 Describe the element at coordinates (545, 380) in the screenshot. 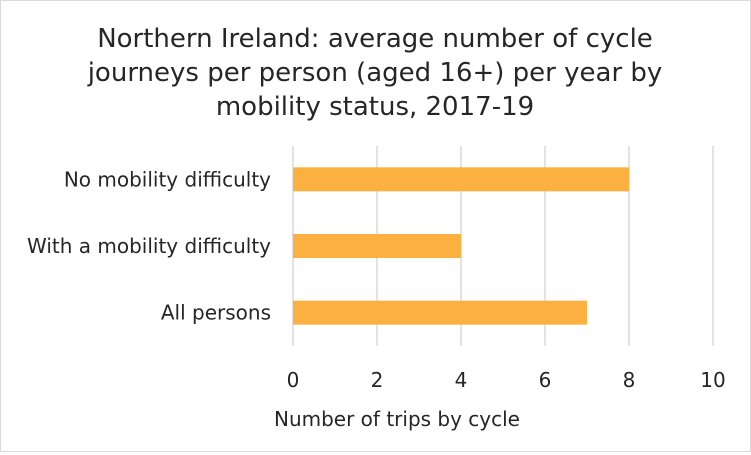

I see `x-tick-label-6: 6` at that location.